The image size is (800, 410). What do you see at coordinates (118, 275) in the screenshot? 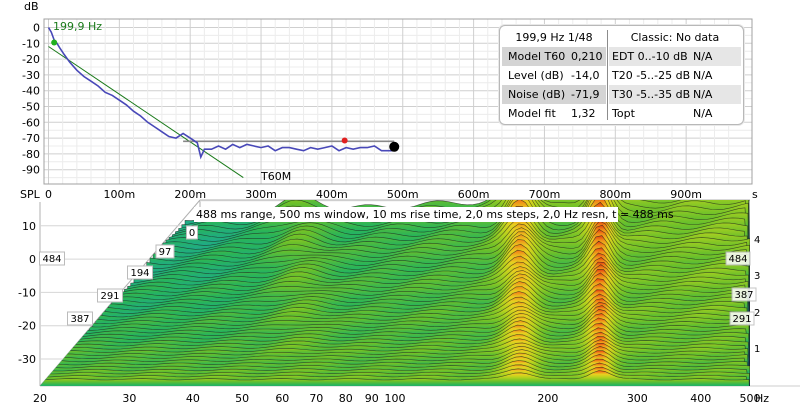
I see `waterfall-time-axis: 0 97 194 291 387 484` at bounding box center [118, 275].